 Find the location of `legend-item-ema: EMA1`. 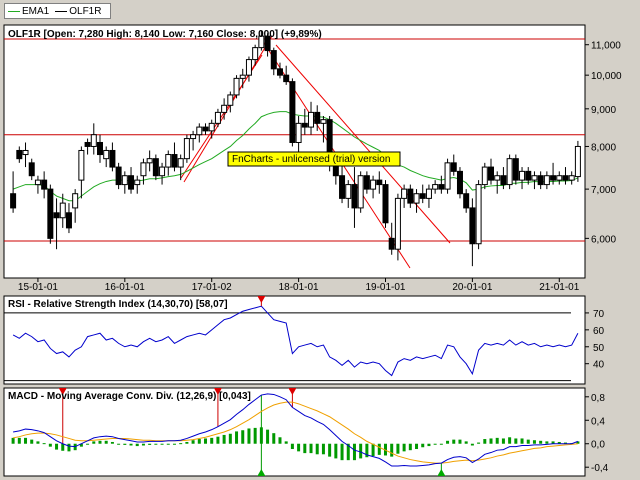

legend-item-ema: EMA1 is located at coordinates (28, 11).